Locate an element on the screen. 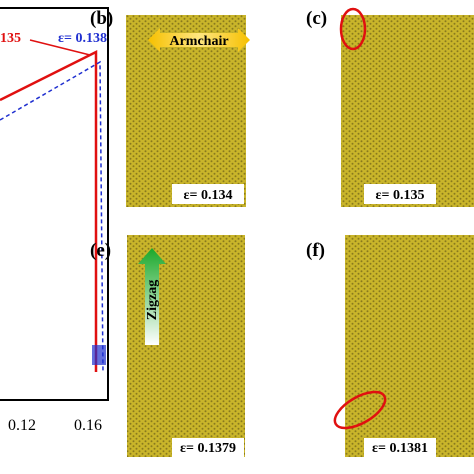 This screenshot has height=474, width=474. strain-label: ε= 0.1379 is located at coordinates (208, 448).